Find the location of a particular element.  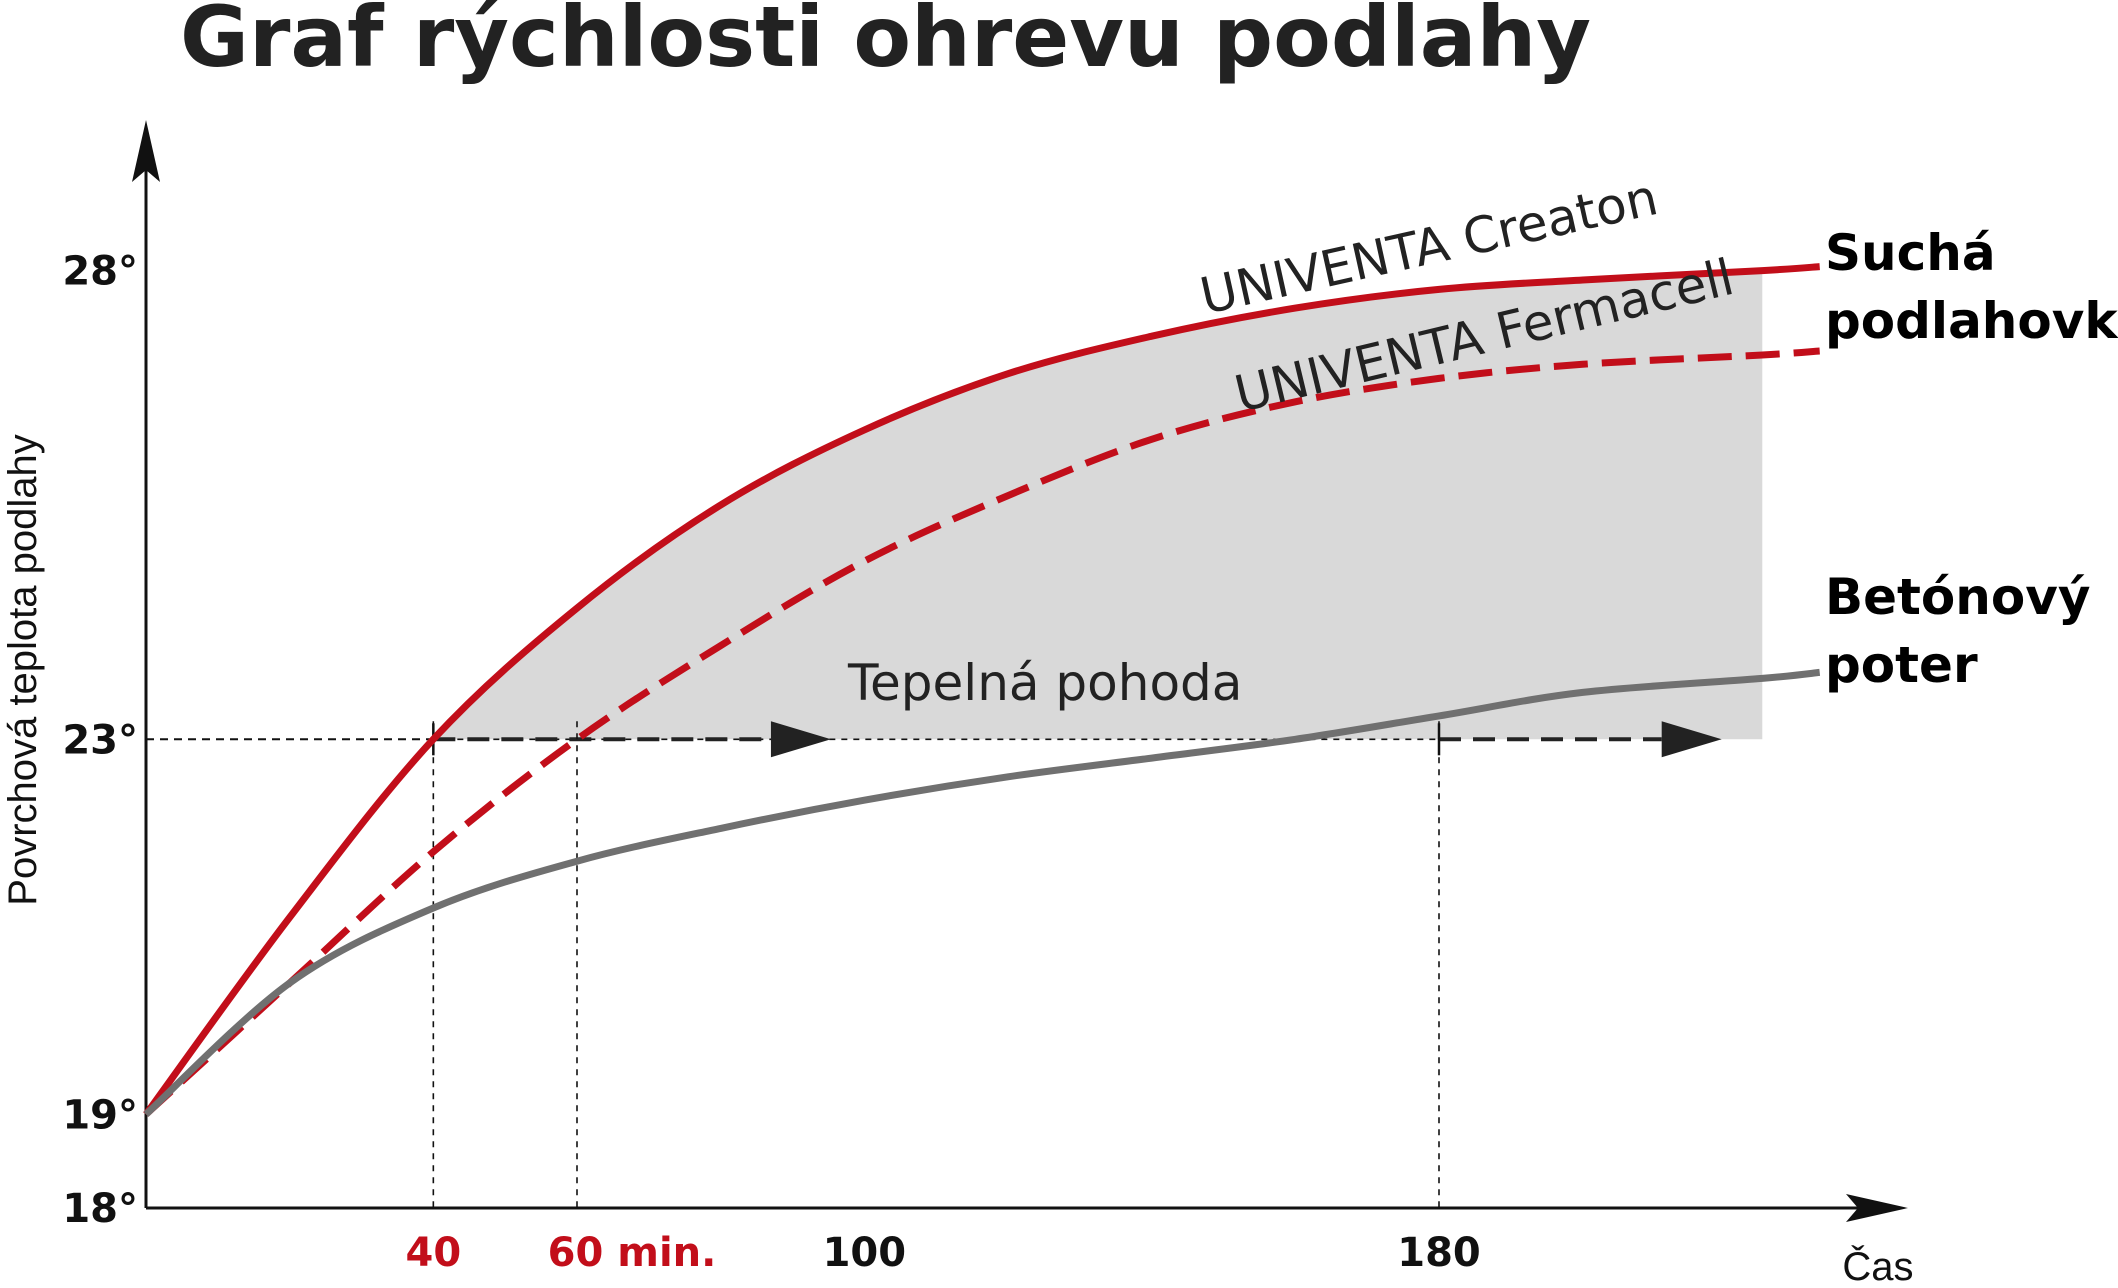

y-tick-label: 28° is located at coordinates (100, 272).